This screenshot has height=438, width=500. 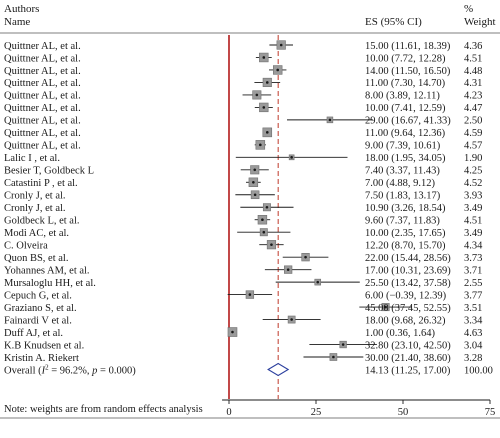 I want to click on es-ci-value: 22.00 (15.44, 28.56), so click(x=408, y=258).